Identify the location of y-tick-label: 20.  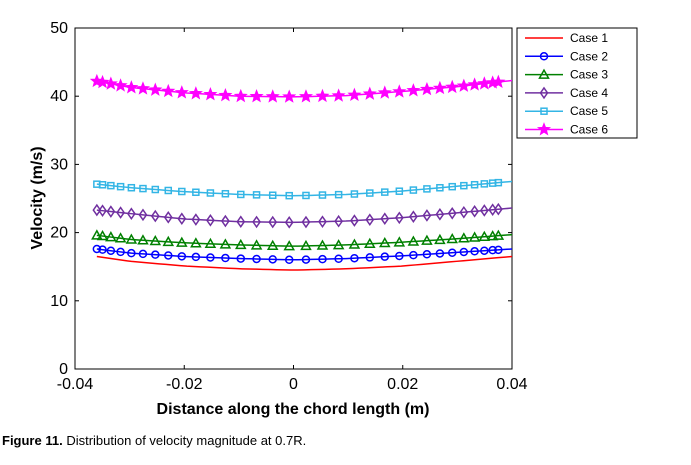
(59, 233).